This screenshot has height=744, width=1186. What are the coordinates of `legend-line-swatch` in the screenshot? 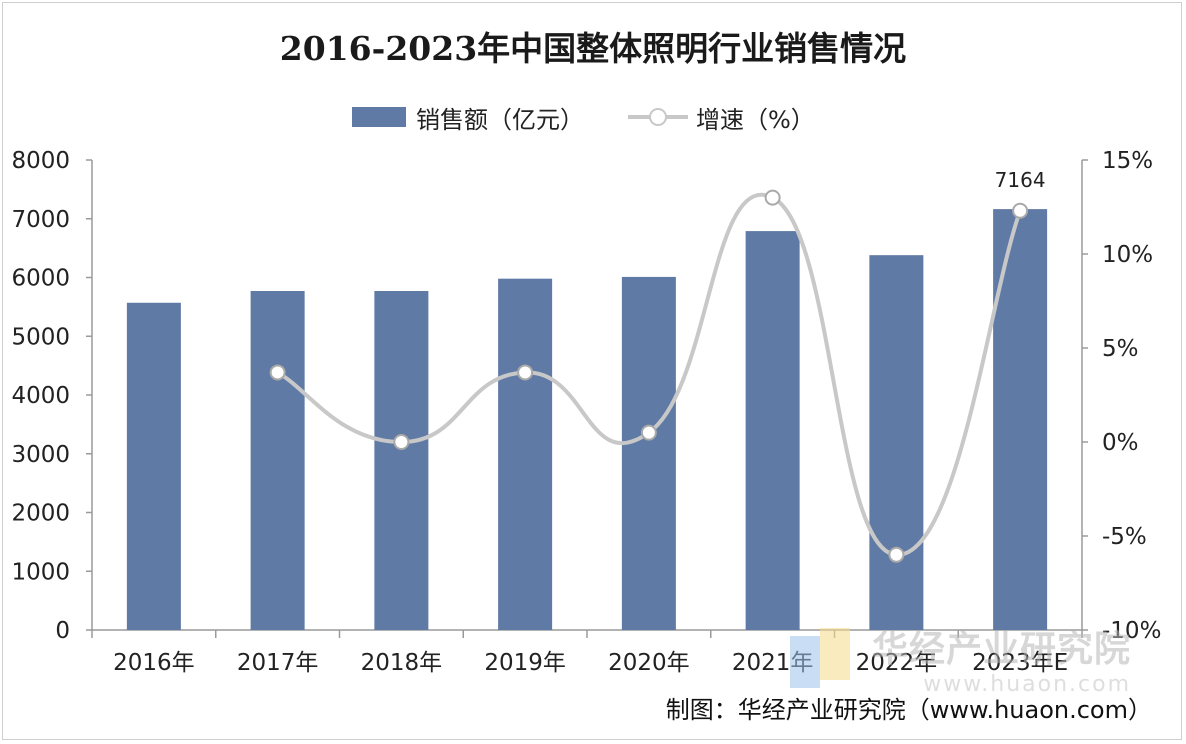 It's located at (658, 117).